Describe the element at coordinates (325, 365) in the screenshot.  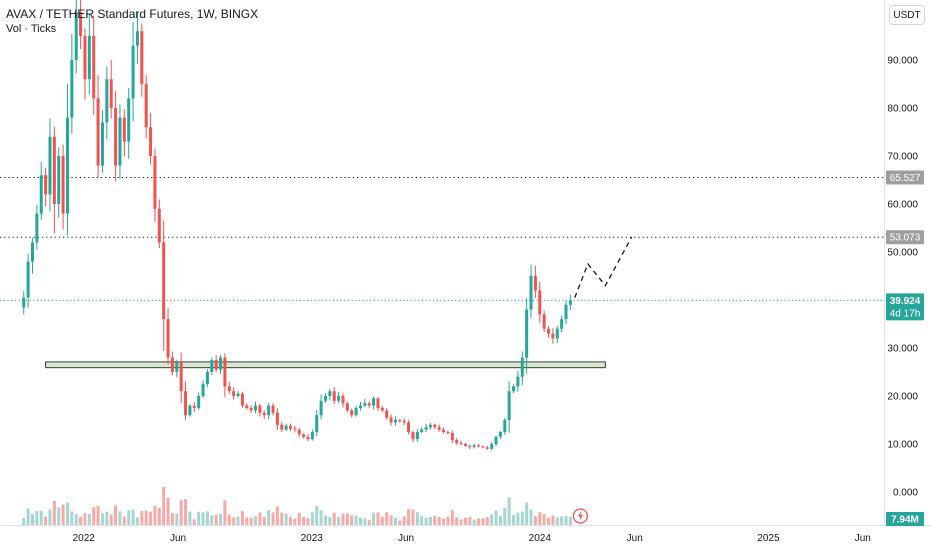
I see `support-zone` at that location.